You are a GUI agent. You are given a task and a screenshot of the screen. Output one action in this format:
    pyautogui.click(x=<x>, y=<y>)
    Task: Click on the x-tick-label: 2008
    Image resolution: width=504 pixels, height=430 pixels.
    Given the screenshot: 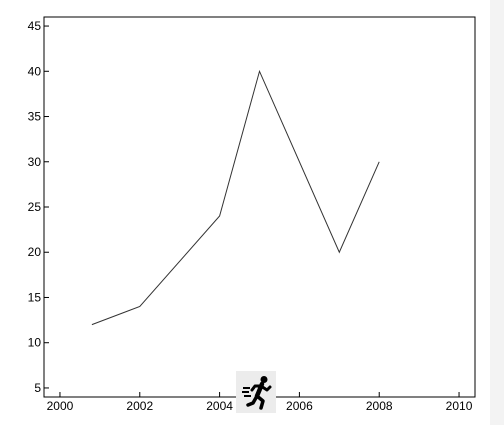 What is the action you would take?
    pyautogui.click(x=379, y=406)
    